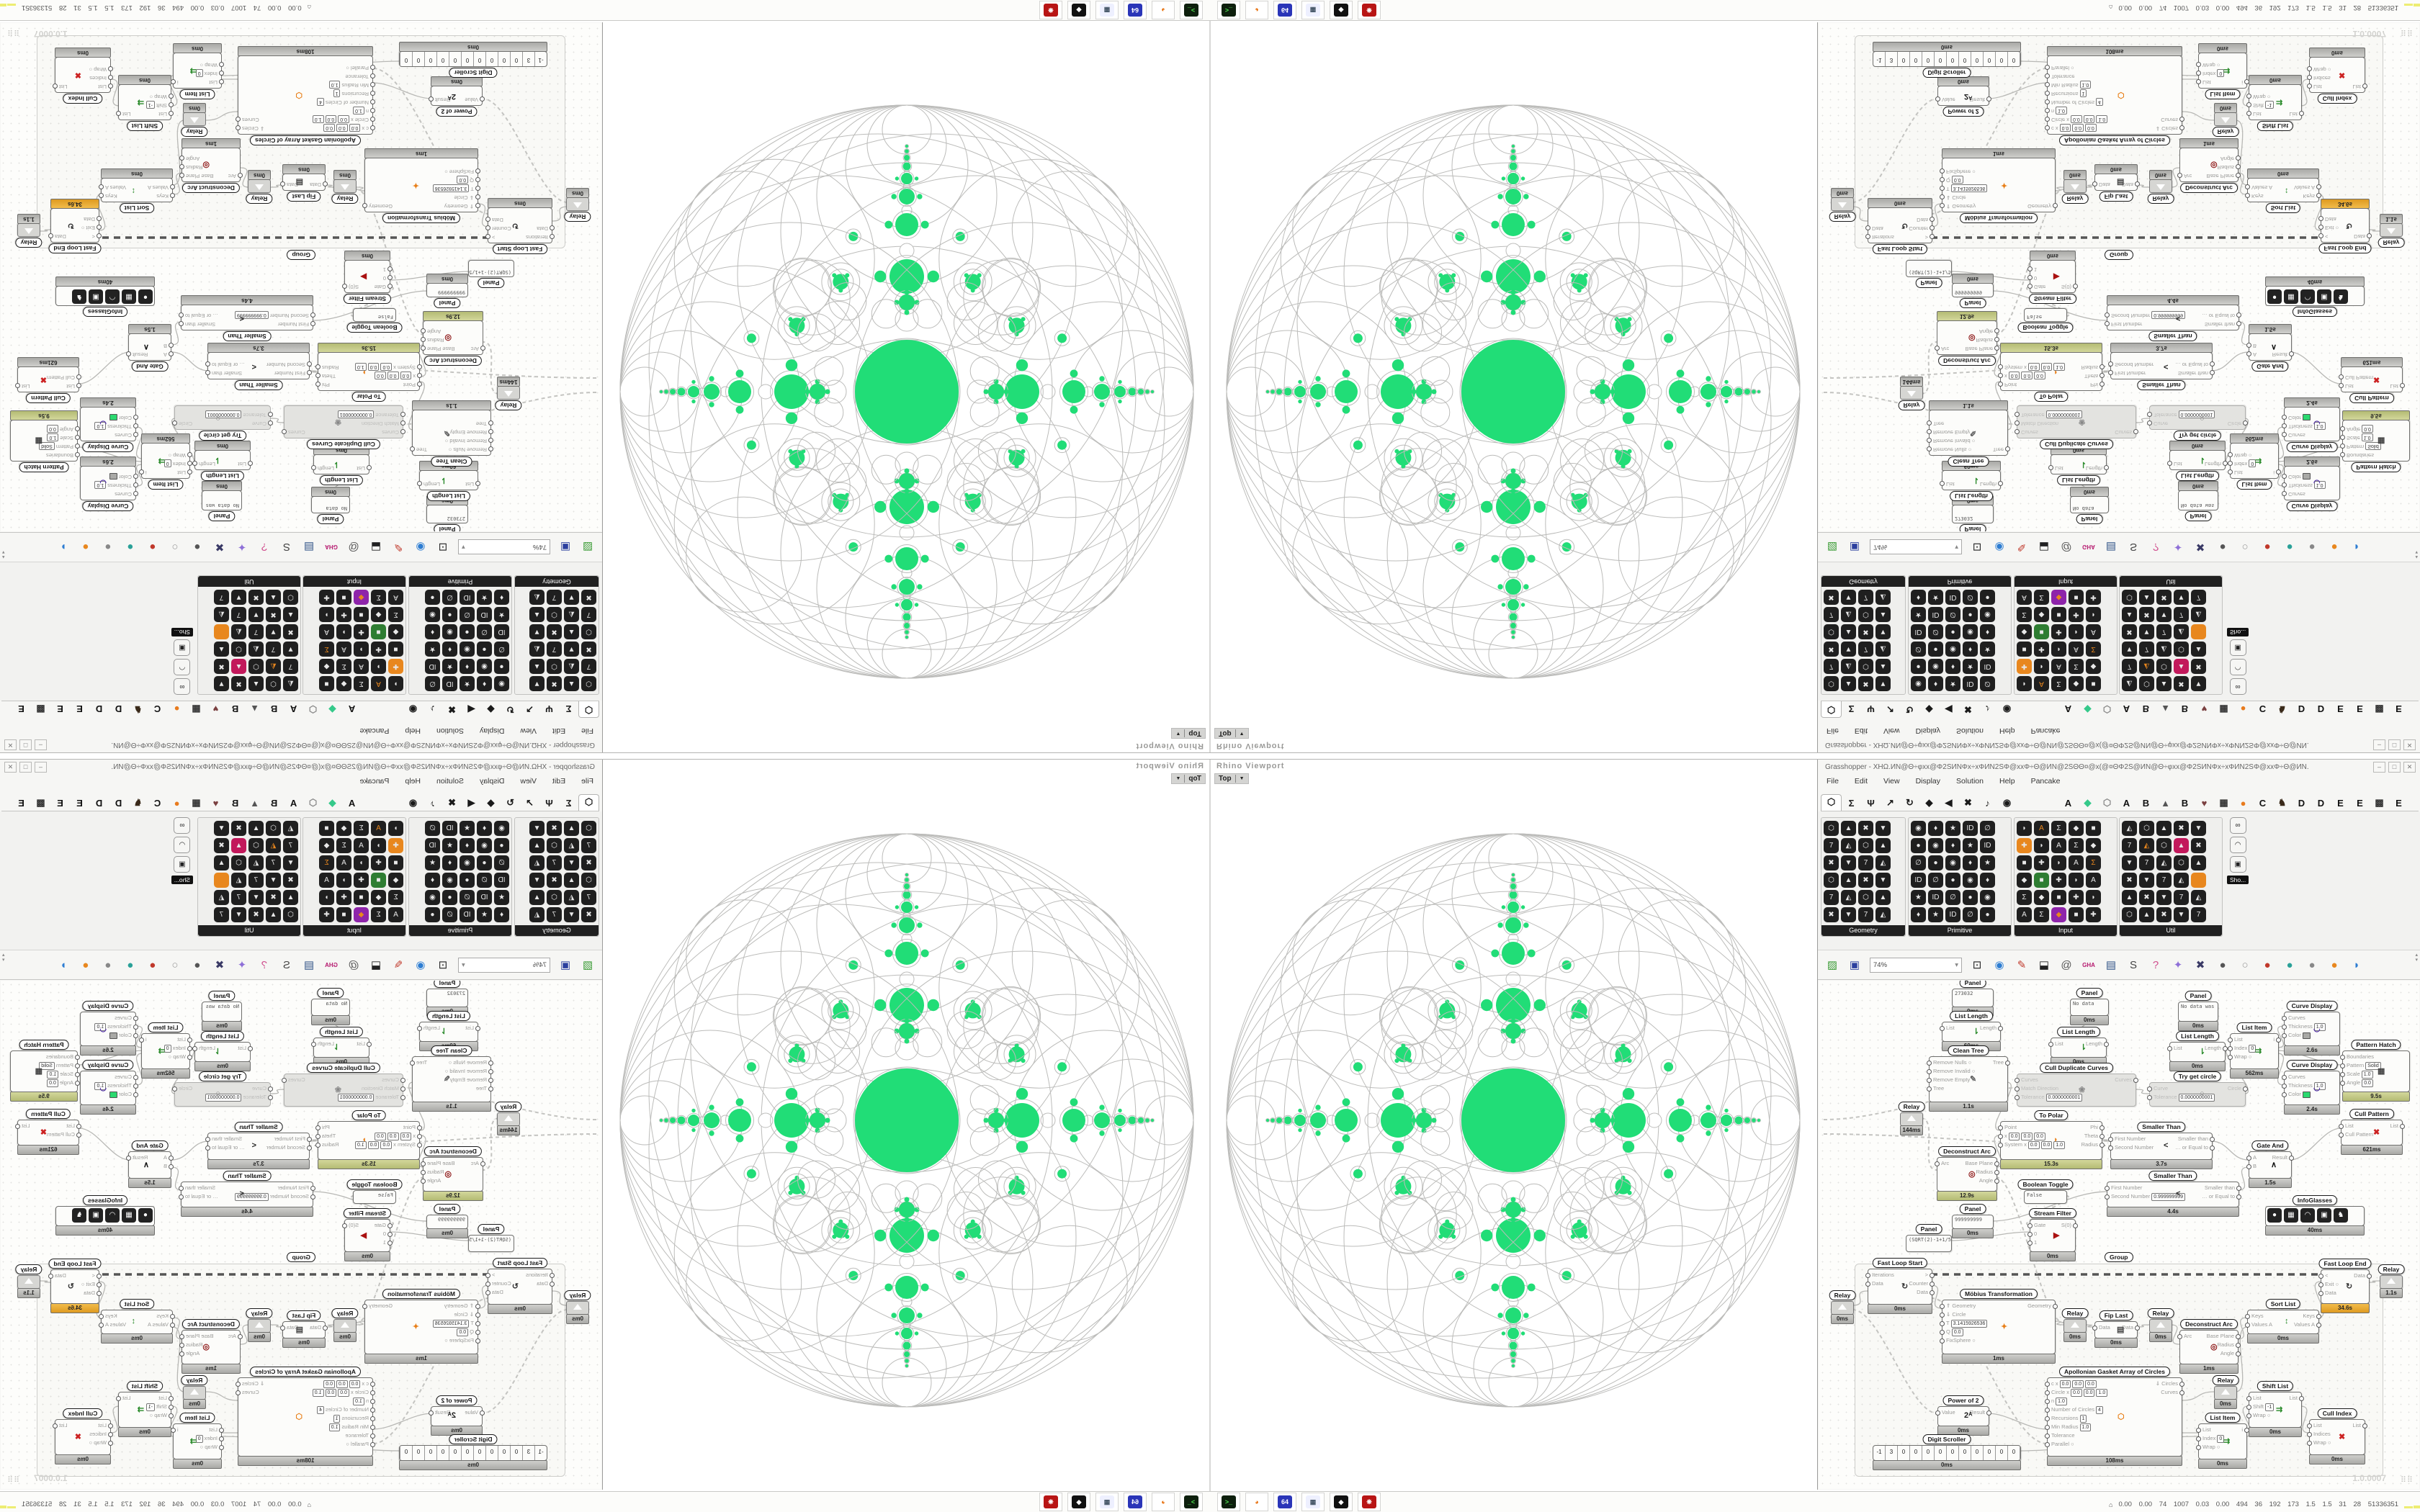 The height and width of the screenshot is (1512, 2420). What do you see at coordinates (2274, 1215) in the screenshot?
I see `mini-icon: ●` at bounding box center [2274, 1215].